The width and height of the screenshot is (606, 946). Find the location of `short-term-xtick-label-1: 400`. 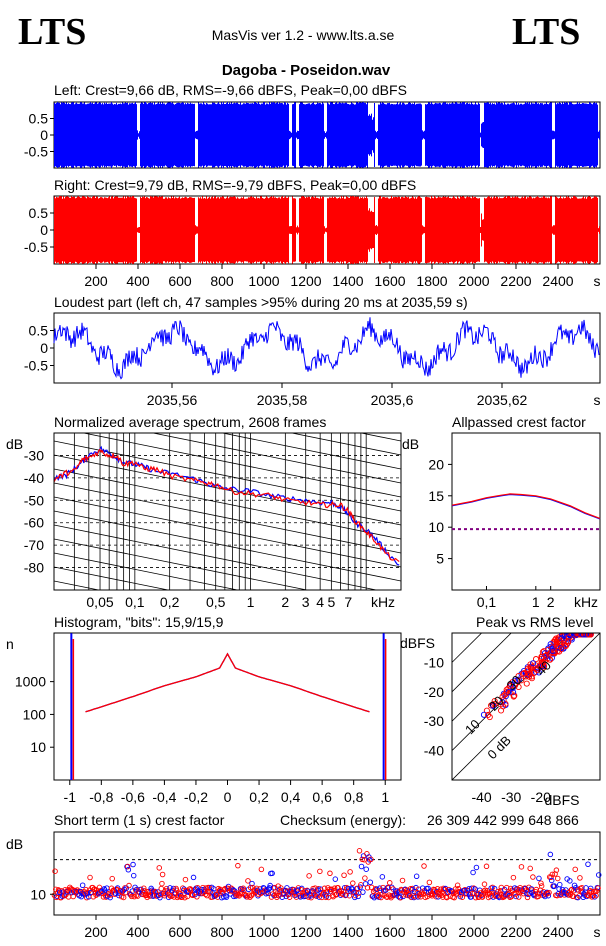

short-term-xtick-label-1: 400 is located at coordinates (138, 932).